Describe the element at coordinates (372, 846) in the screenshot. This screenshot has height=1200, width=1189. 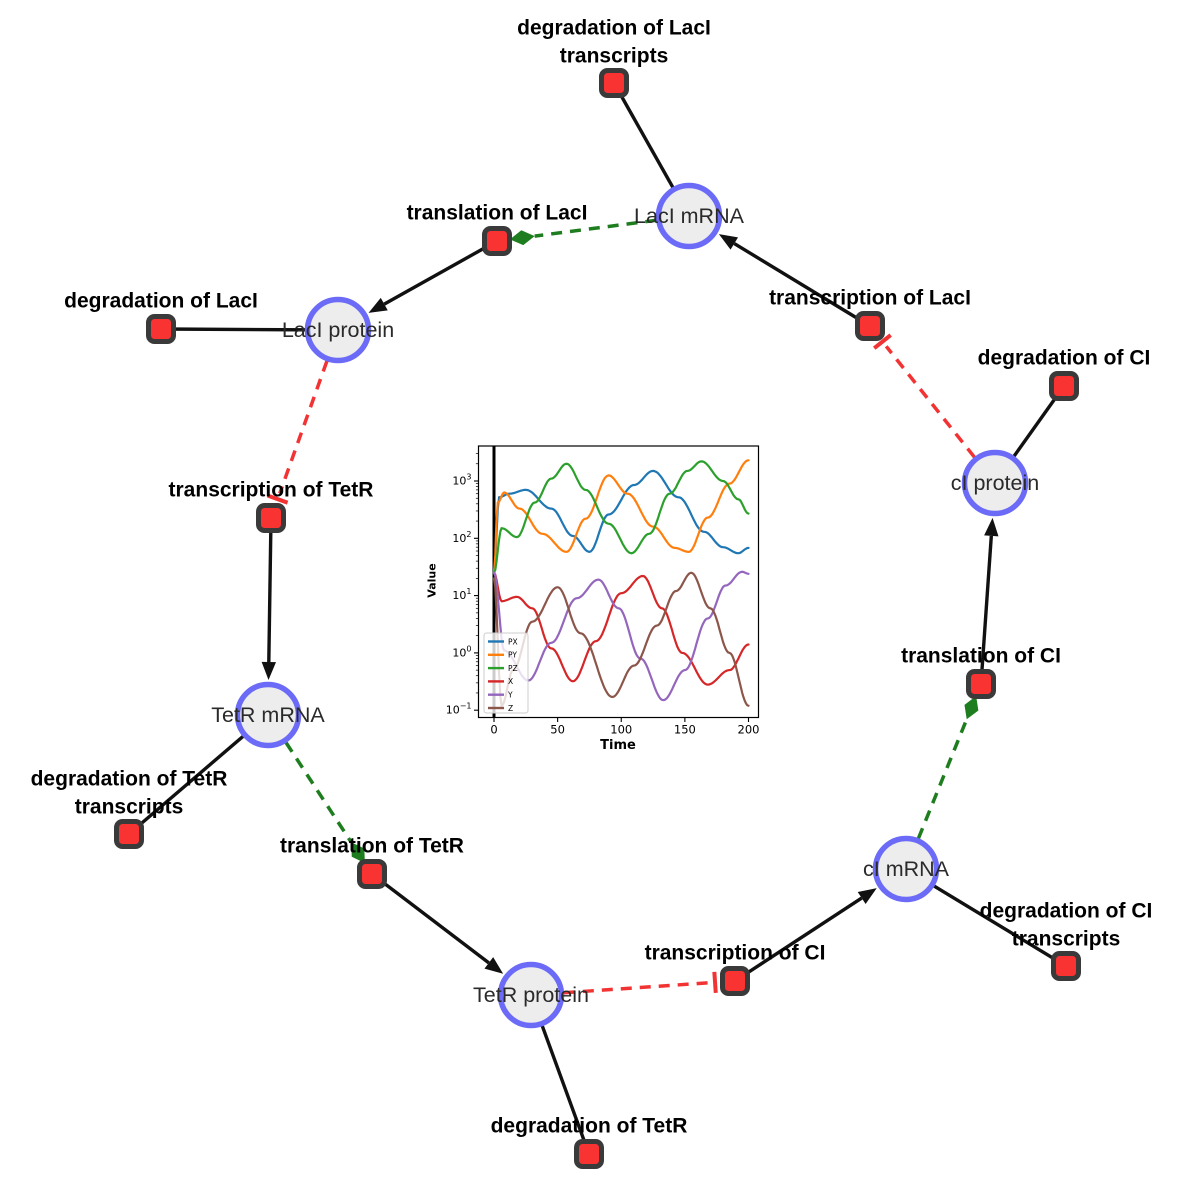
I see `reaction-label-translation-of-tetr: translation of TetR` at that location.